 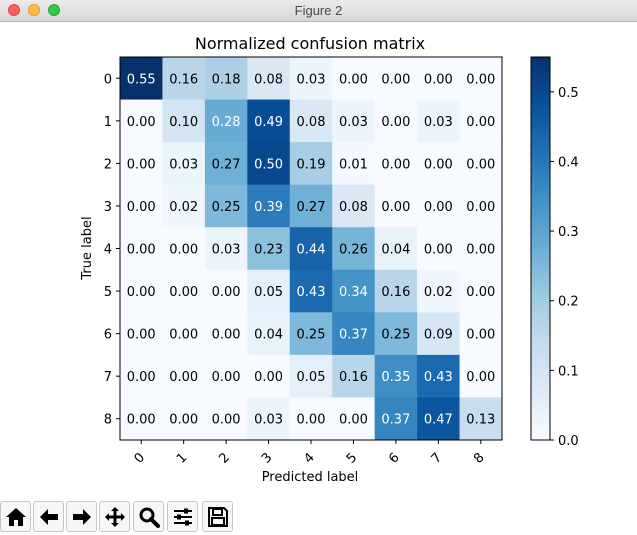 I want to click on y-tick-label: 7, so click(x=108, y=377).